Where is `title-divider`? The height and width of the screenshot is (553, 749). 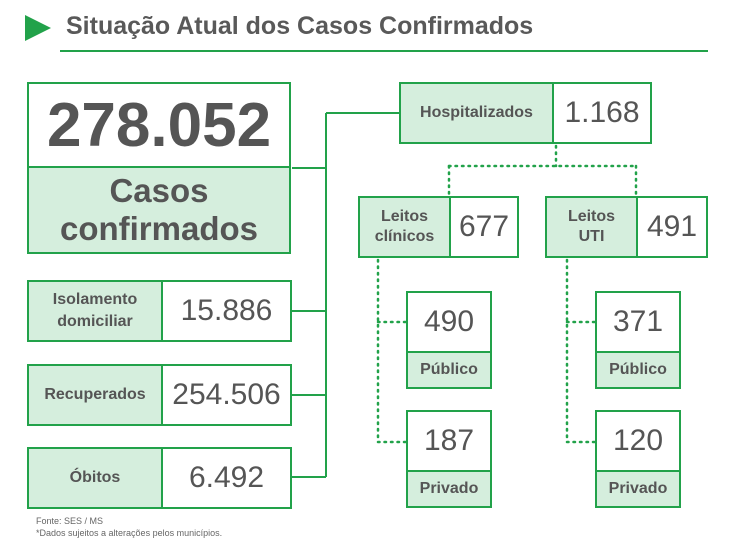
title-divider is located at coordinates (384, 51).